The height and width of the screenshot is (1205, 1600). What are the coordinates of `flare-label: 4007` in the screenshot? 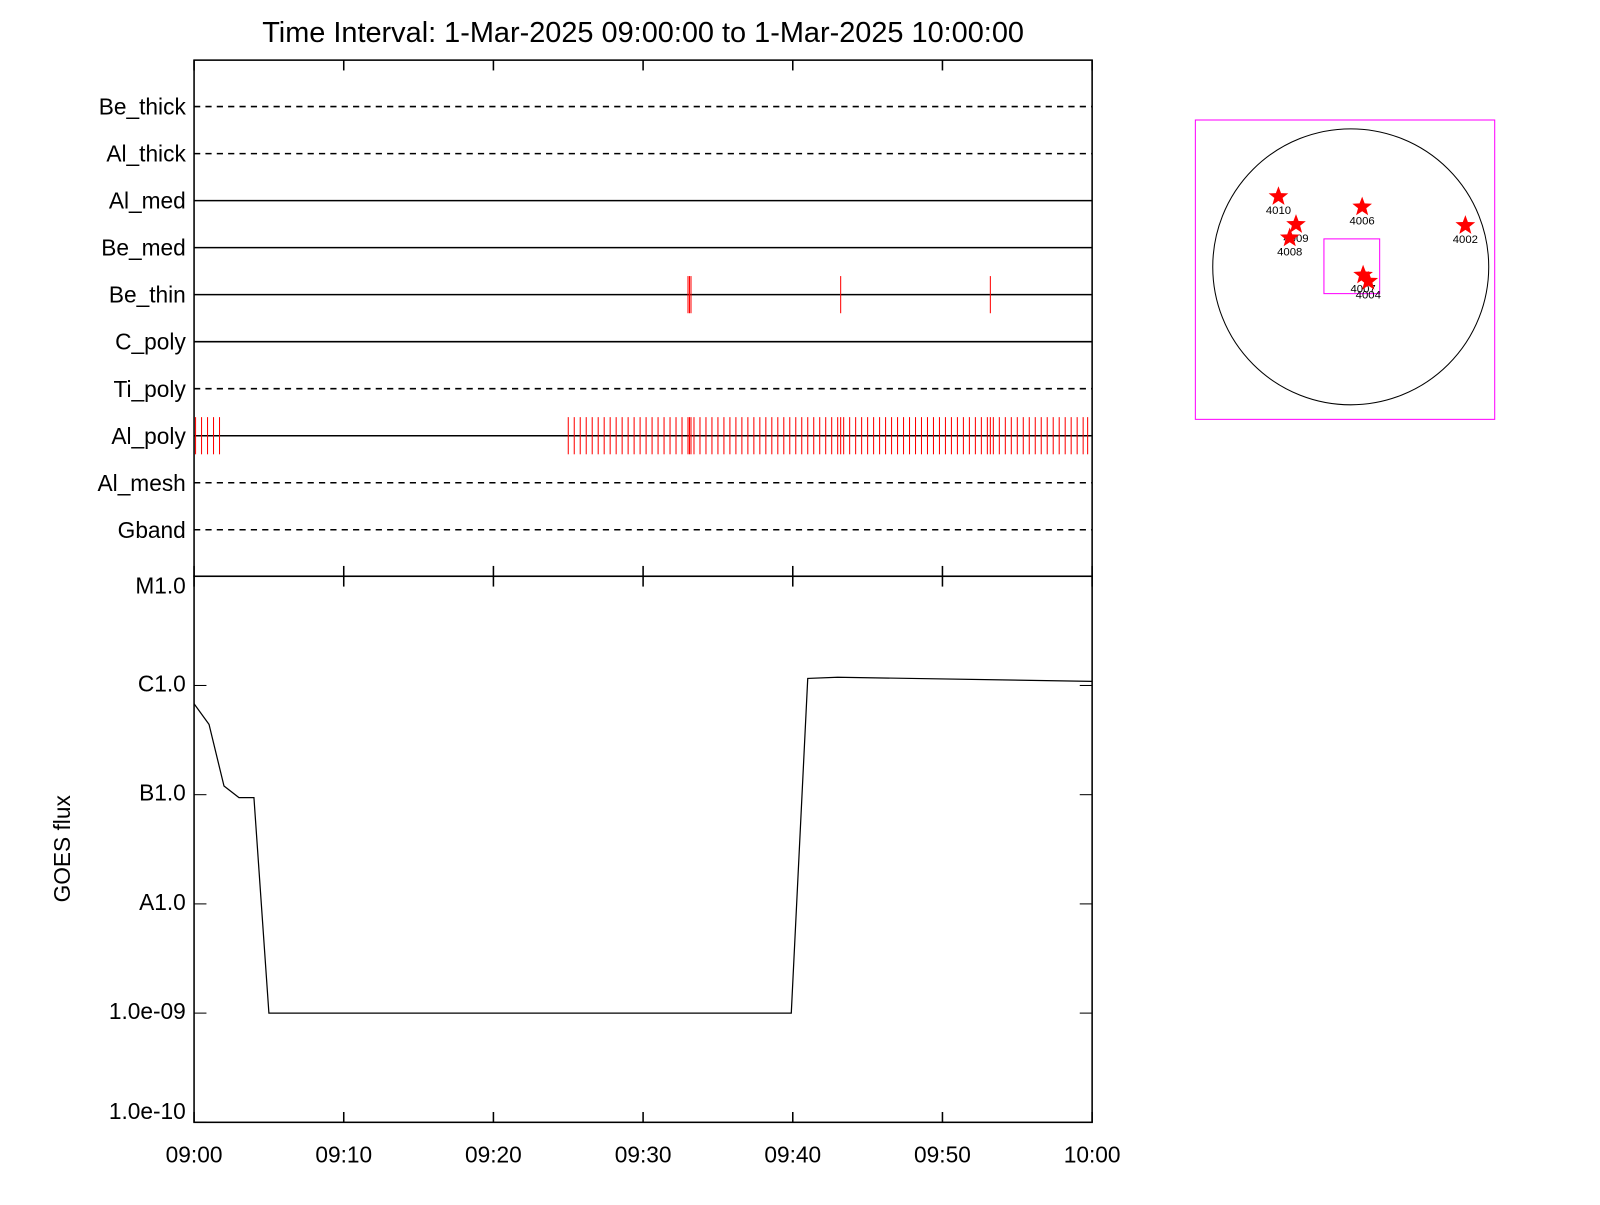 It's located at (1363, 290).